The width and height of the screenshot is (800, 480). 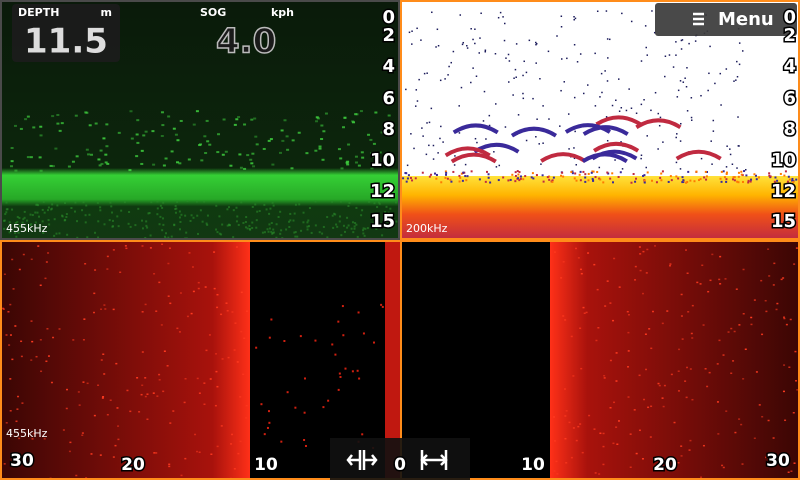 What do you see at coordinates (434, 460) in the screenshot?
I see `zoom-out-icon` at bounding box center [434, 460].